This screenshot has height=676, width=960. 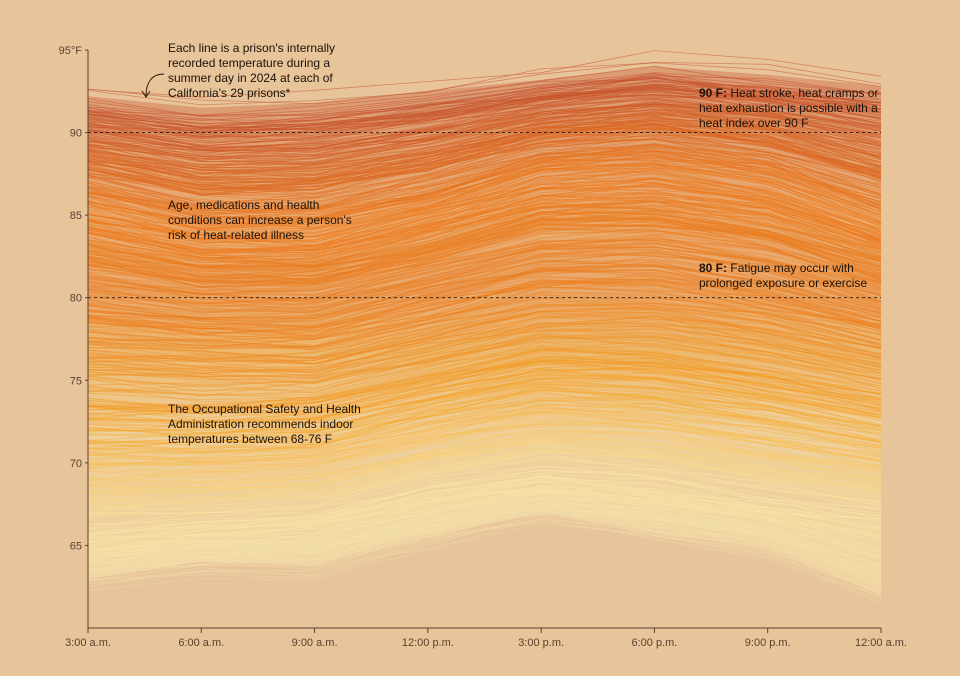 I want to click on y-tick-label: 70, so click(x=76, y=464).